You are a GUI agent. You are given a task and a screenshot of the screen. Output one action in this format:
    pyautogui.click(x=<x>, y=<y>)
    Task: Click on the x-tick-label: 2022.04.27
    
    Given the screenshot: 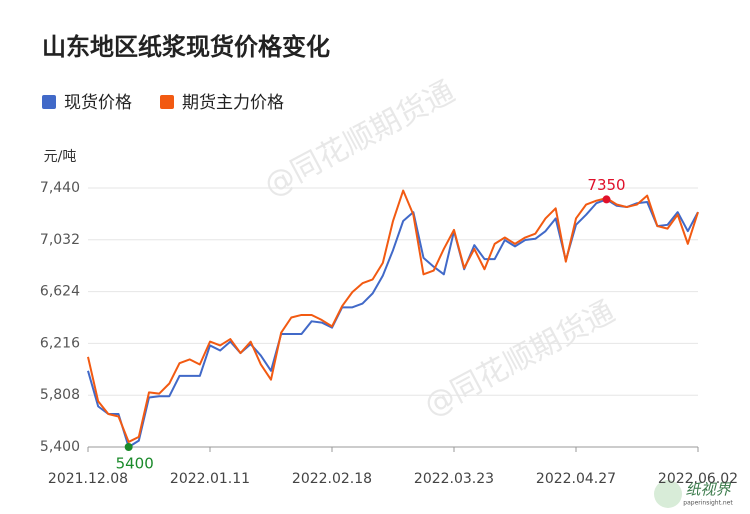 What is the action you would take?
    pyautogui.click(x=576, y=479)
    